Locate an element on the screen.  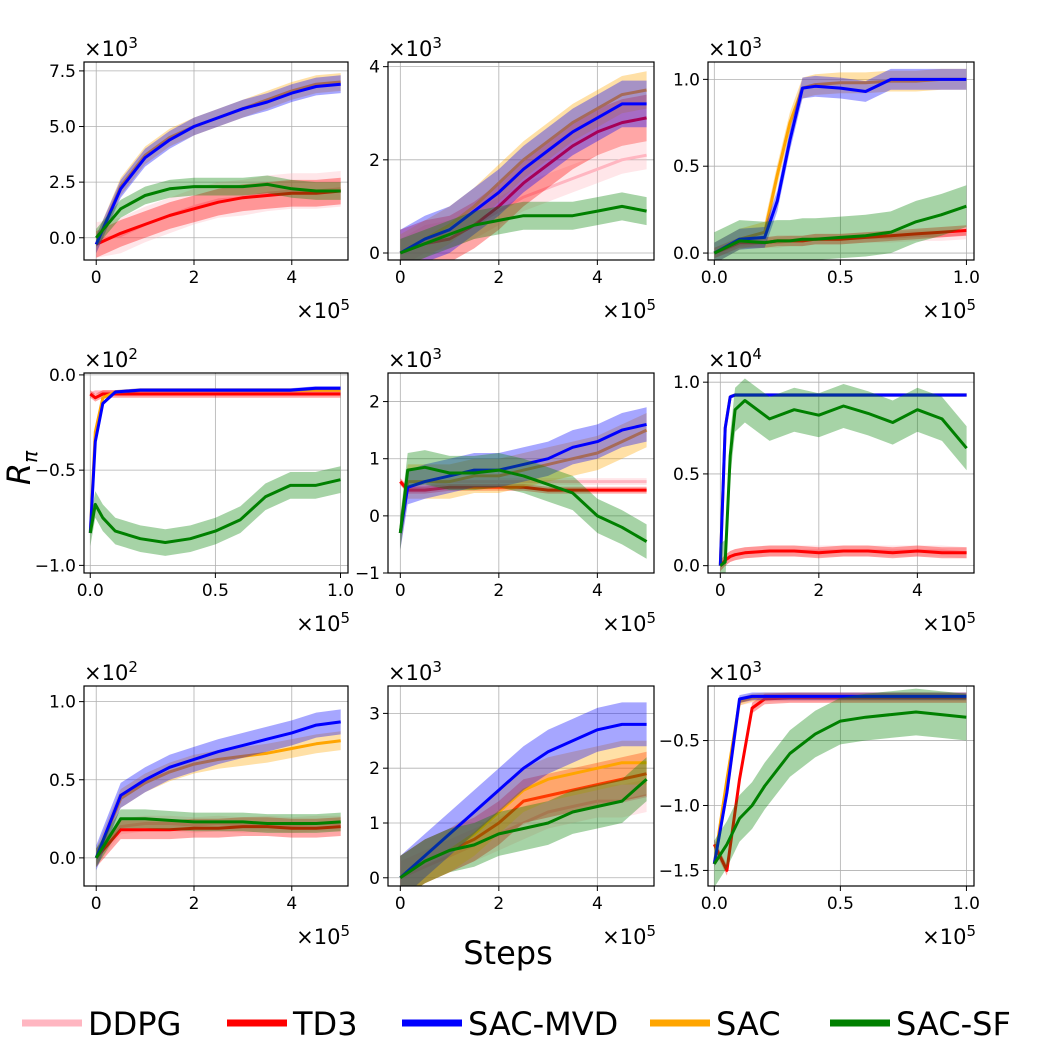
y-tick-label: 0.5 is located at coordinates (686, 167).